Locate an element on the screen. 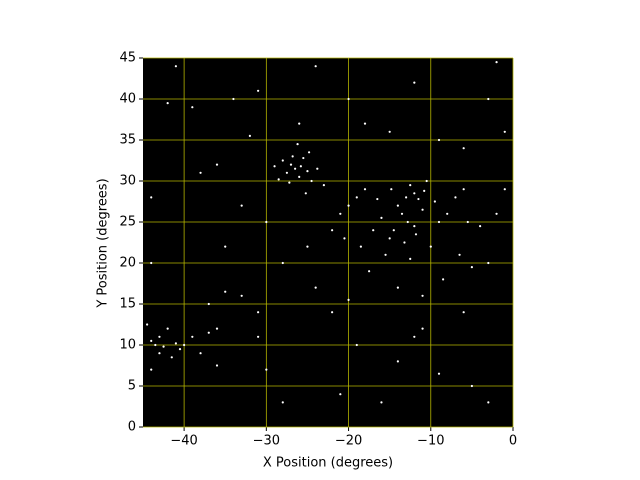  x-tick-label: −40 is located at coordinates (183, 441).